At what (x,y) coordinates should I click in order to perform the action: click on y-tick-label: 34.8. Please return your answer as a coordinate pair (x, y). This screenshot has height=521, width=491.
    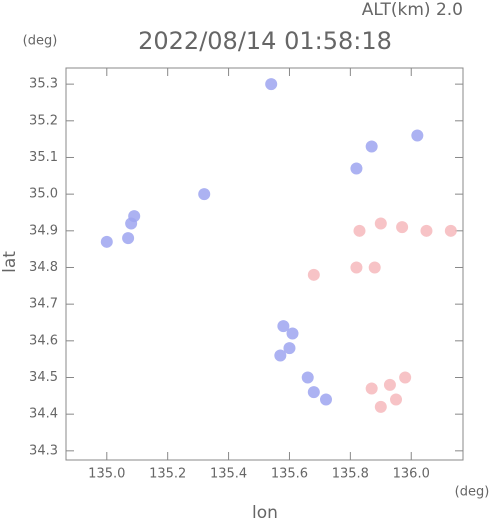
    Looking at the image, I should click on (43, 267).